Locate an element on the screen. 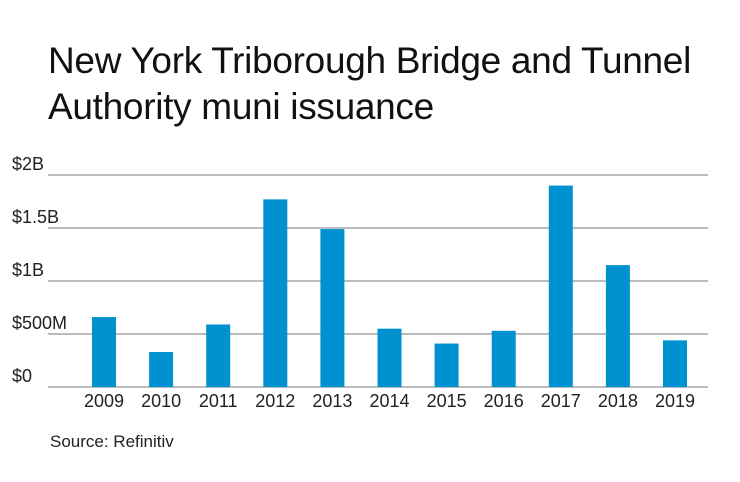 The height and width of the screenshot is (482, 740). x-tick-label: 2017 is located at coordinates (561, 401).